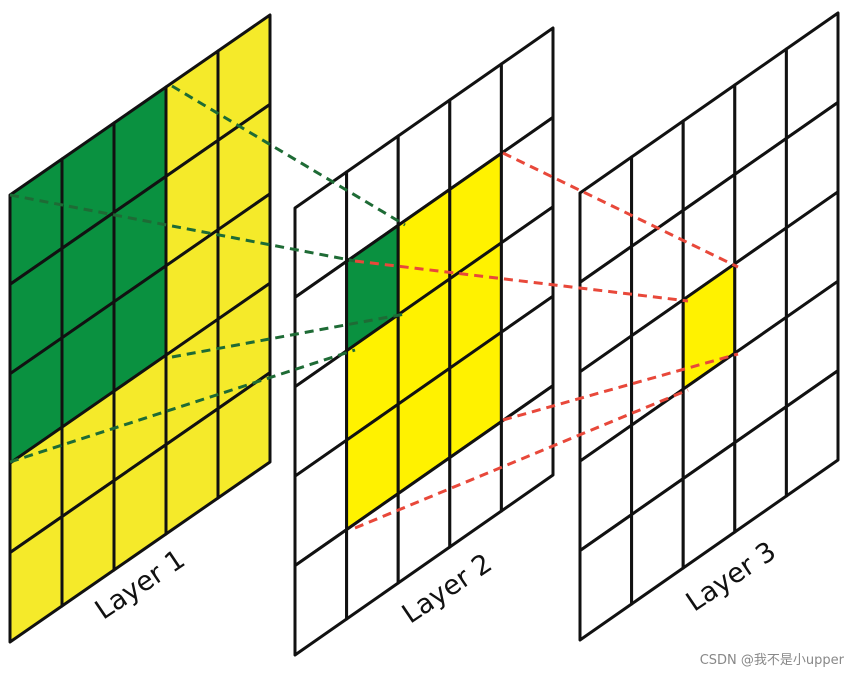  Describe the element at coordinates (772, 660) in the screenshot. I see `watermark: CSDN @我不是小upper` at that location.